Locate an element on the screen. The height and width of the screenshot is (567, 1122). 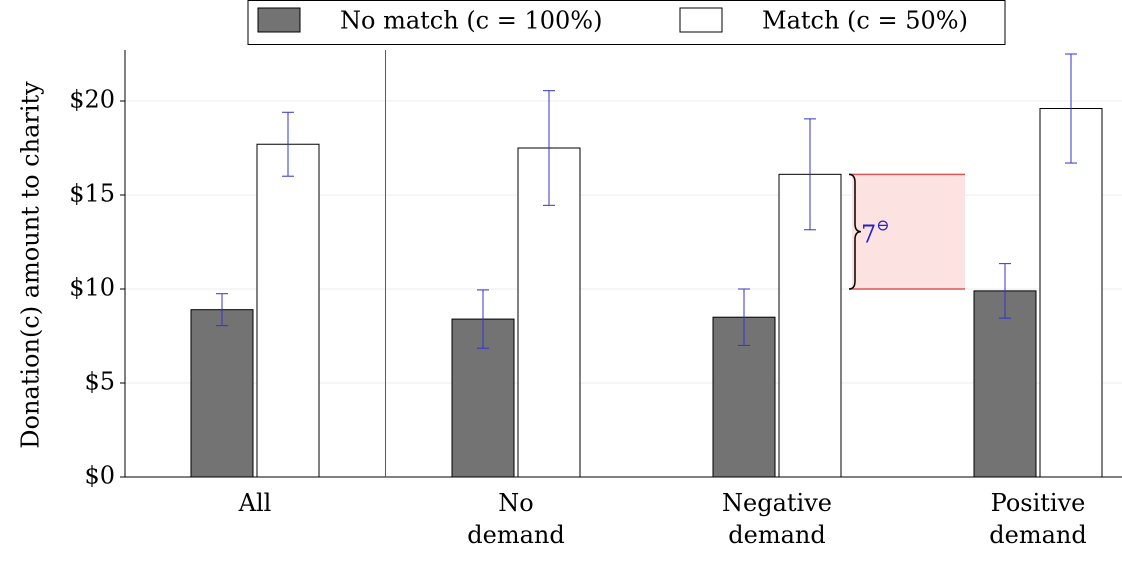
brace is located at coordinates (855, 231).